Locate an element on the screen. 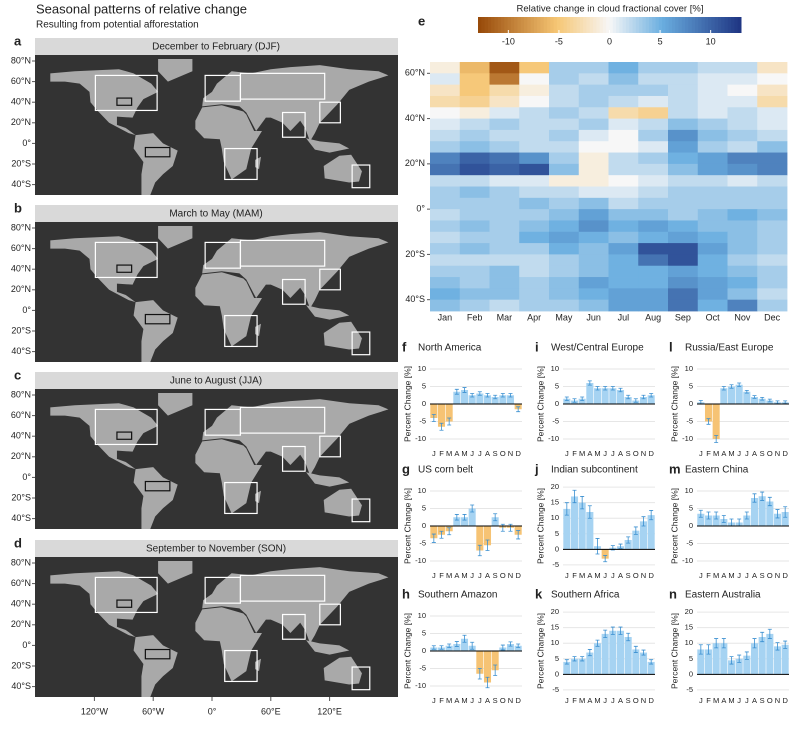 This screenshot has height=734, width=801. panel-title: Southern Amazon is located at coordinates (458, 595).